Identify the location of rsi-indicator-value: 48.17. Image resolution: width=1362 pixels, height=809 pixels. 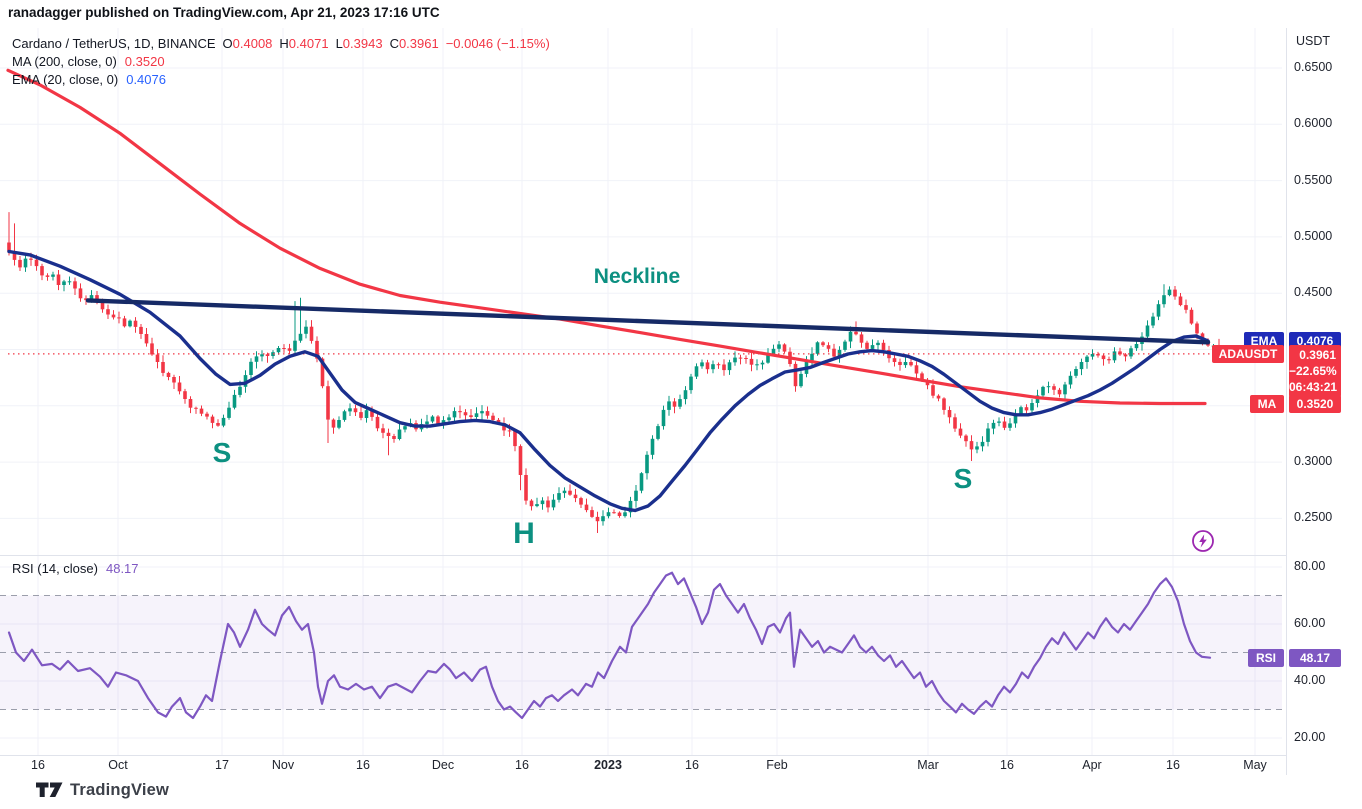
(122, 568).